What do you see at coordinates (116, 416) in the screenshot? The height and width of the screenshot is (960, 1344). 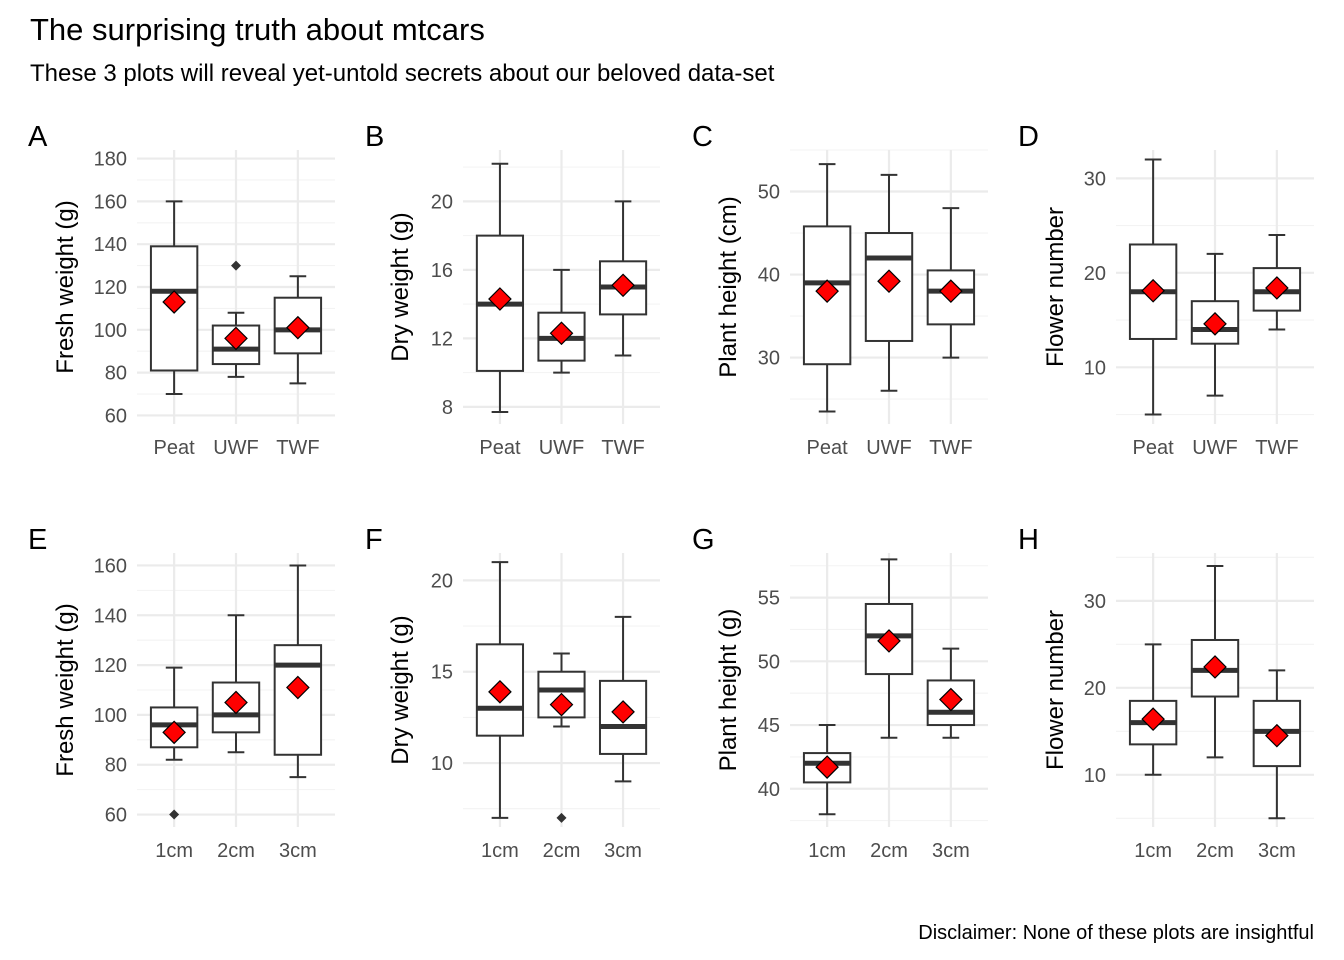 I see `y-tick-label: 60` at bounding box center [116, 416].